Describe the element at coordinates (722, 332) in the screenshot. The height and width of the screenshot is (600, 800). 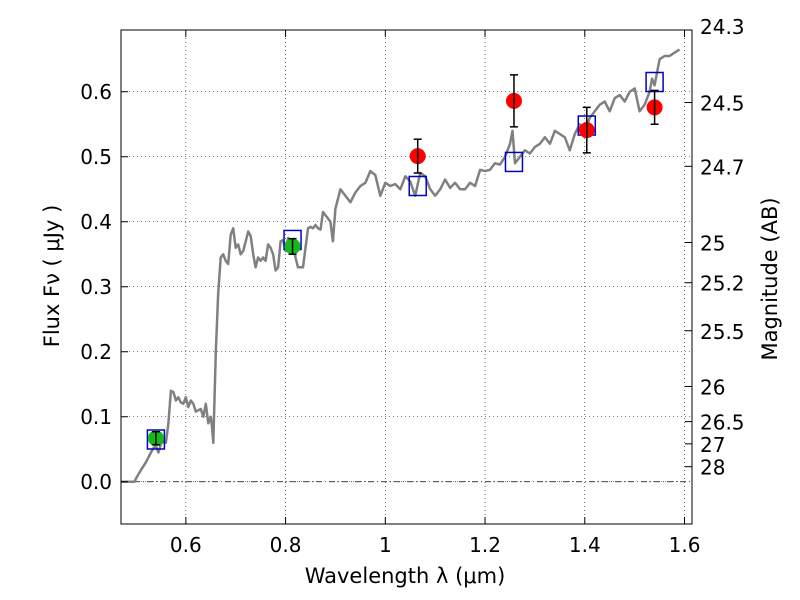
I see `mag-tick-label-5: 25.5` at that location.